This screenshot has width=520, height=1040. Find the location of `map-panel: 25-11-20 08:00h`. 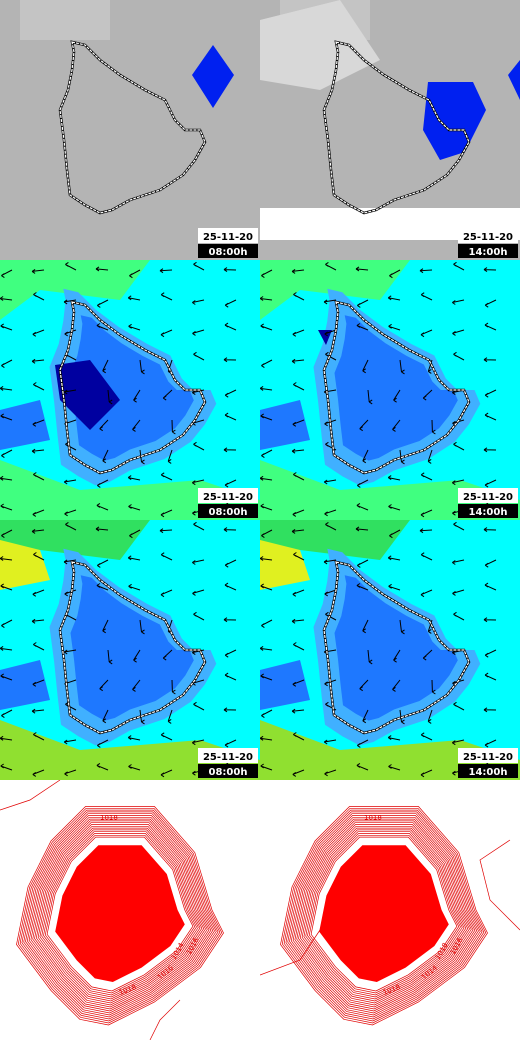

map-panel: 25-11-20 08:00h is located at coordinates (130, 390).